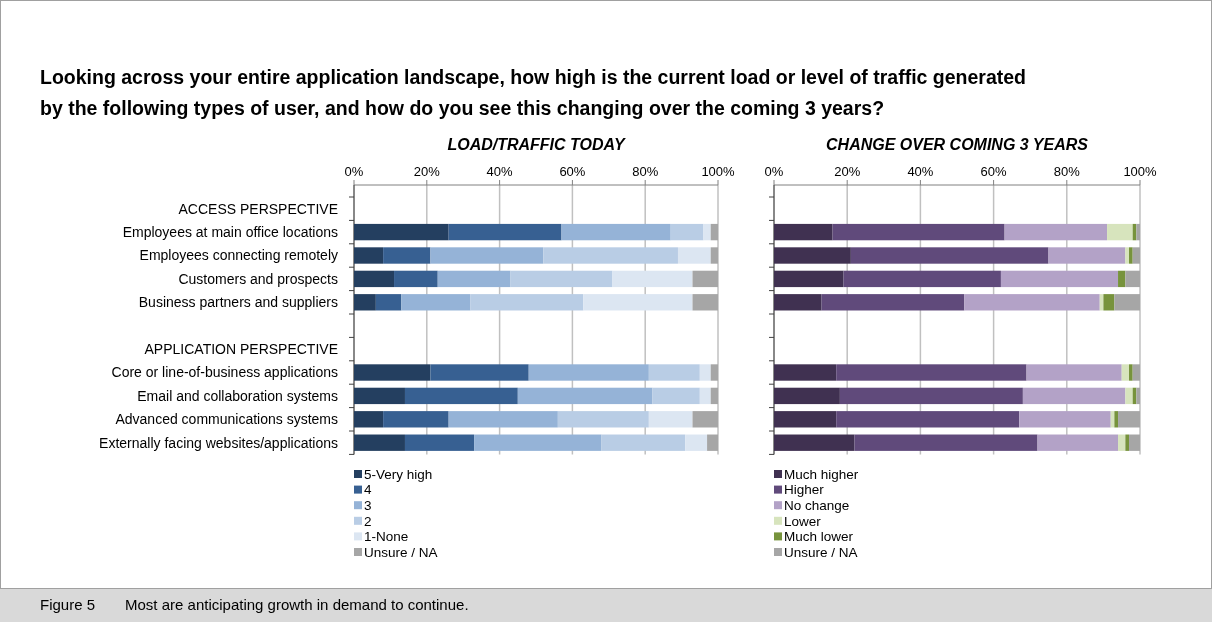 The width and height of the screenshot is (1212, 622). Describe the element at coordinates (238, 302) in the screenshot. I see `y-tick-label: Business partners and suppliers` at that location.